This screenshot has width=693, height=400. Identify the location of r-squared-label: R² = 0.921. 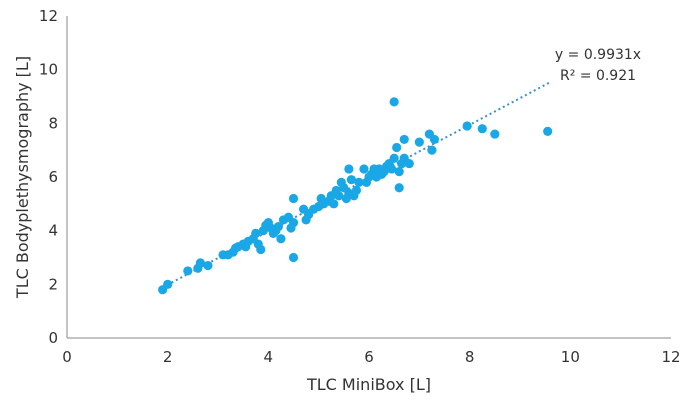
(598, 76).